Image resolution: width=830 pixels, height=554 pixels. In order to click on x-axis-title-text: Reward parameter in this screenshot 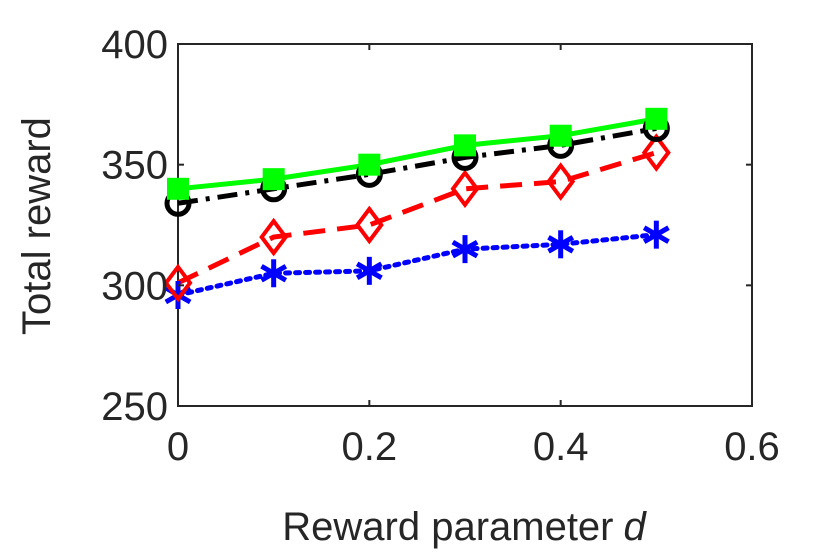, I will do `click(447, 527)`.